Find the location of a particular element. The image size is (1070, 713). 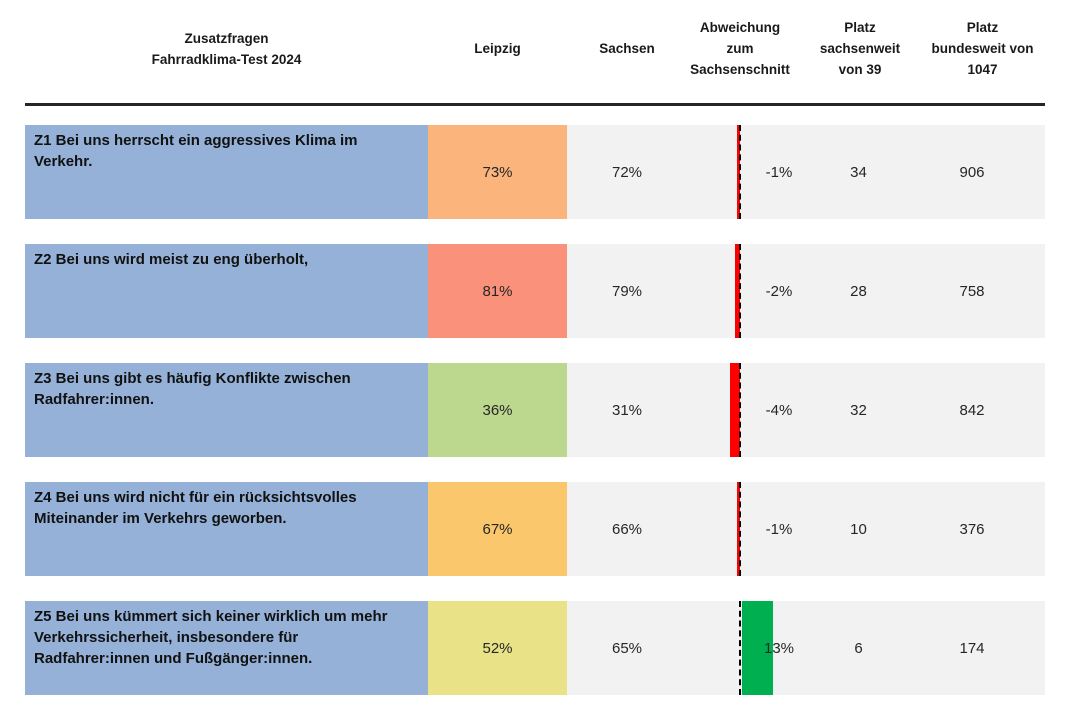

header-leipzig: Leipzig is located at coordinates (497, 48).